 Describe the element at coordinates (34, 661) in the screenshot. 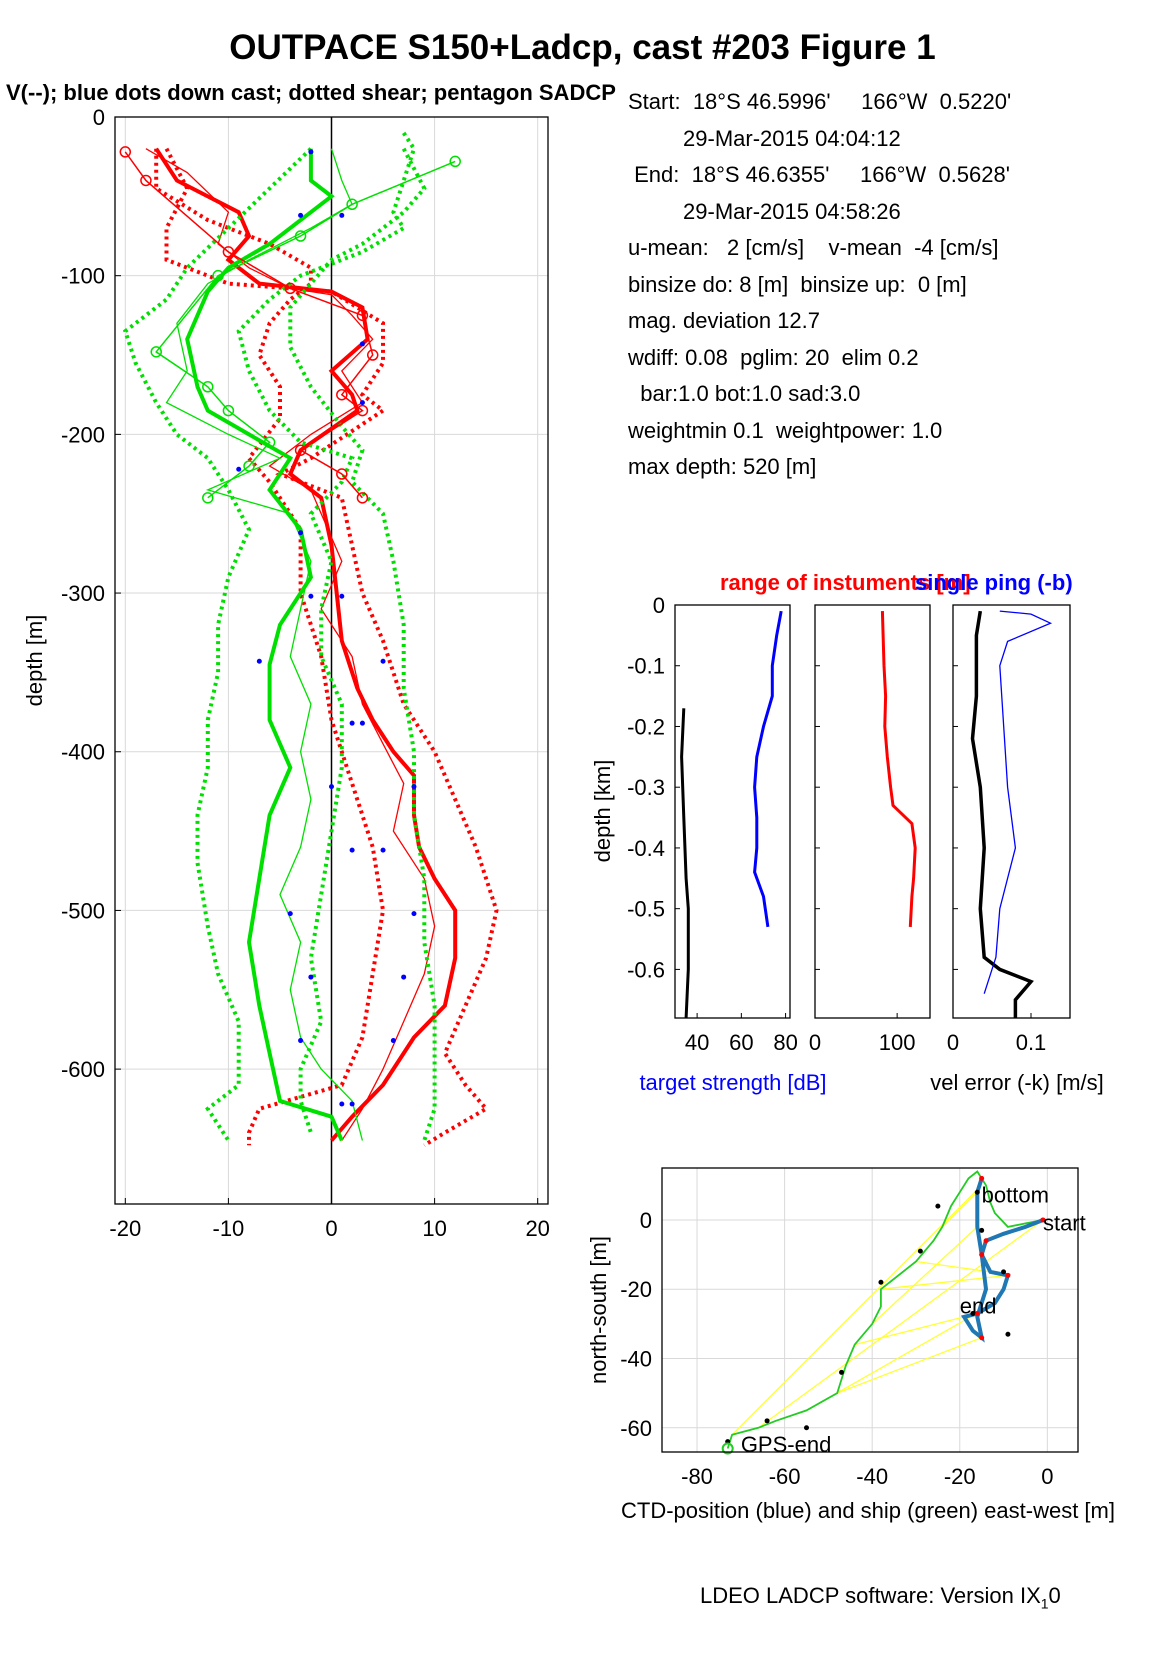

I see `y-axis-label: depth [m]` at that location.